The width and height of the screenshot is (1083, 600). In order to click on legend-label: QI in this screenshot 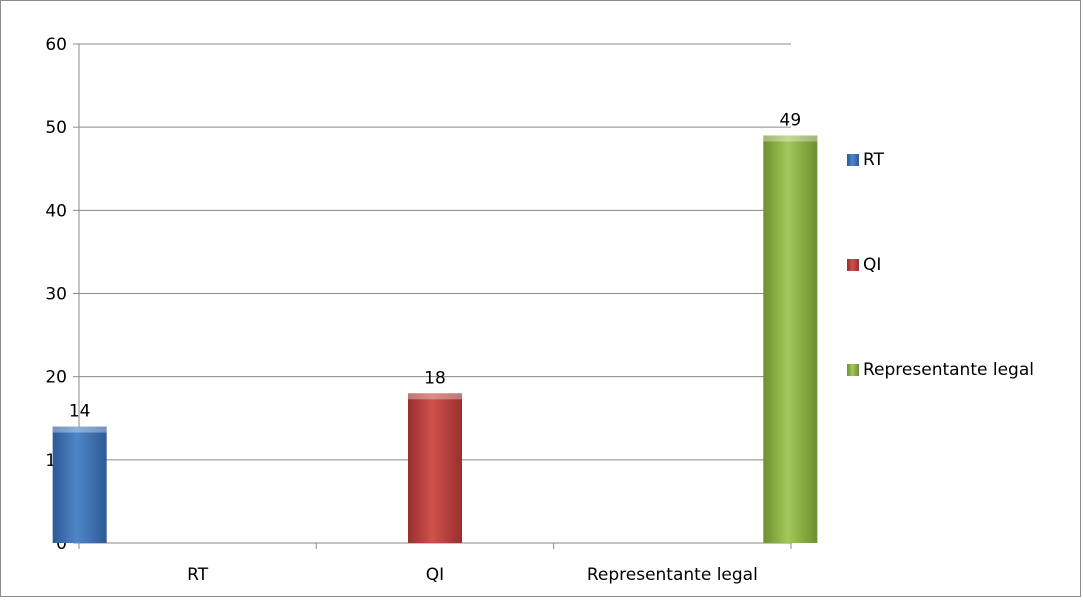, I will do `click(872, 265)`.